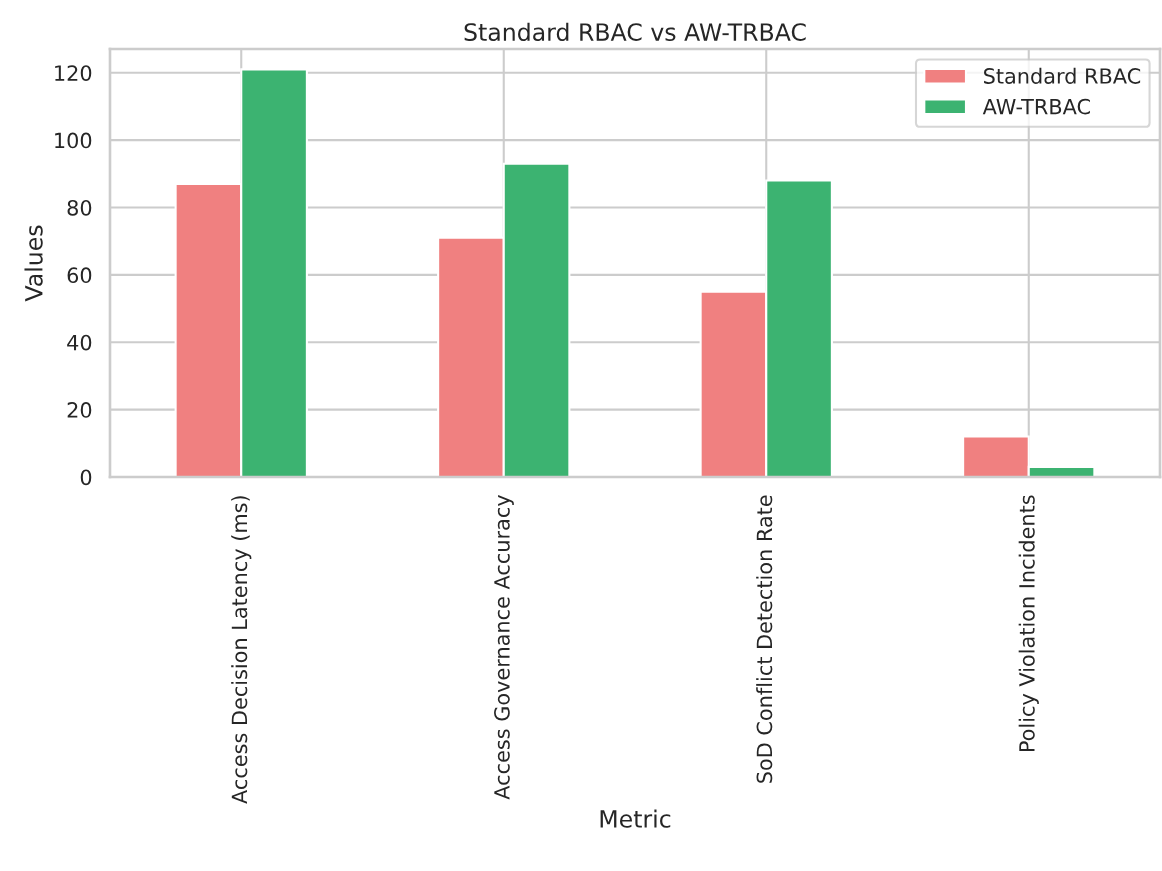 The height and width of the screenshot is (871, 1162). I want to click on y-tick-label: 60, so click(79, 275).